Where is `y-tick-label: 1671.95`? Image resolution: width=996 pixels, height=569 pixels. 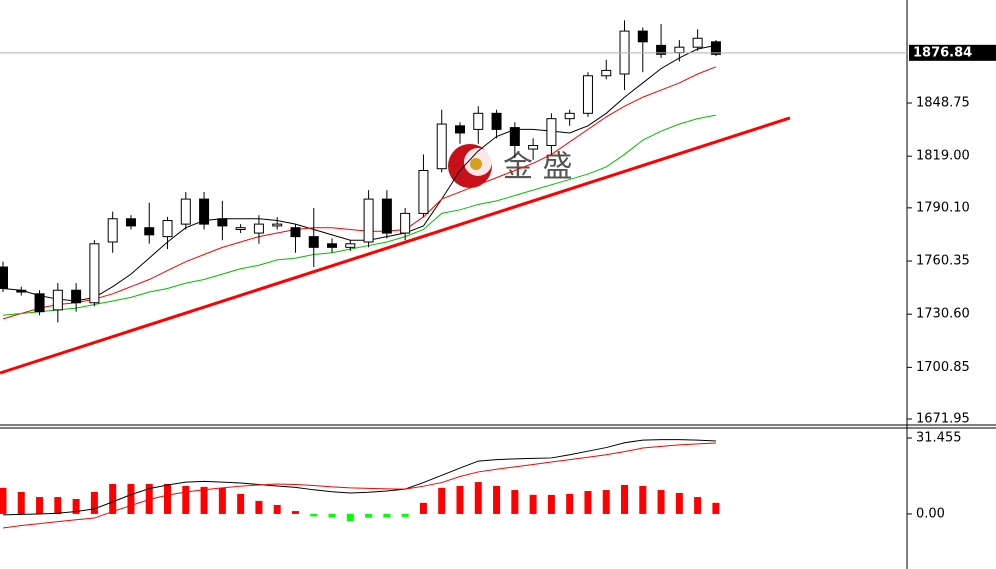 y-tick-label: 1671.95 is located at coordinates (943, 419).